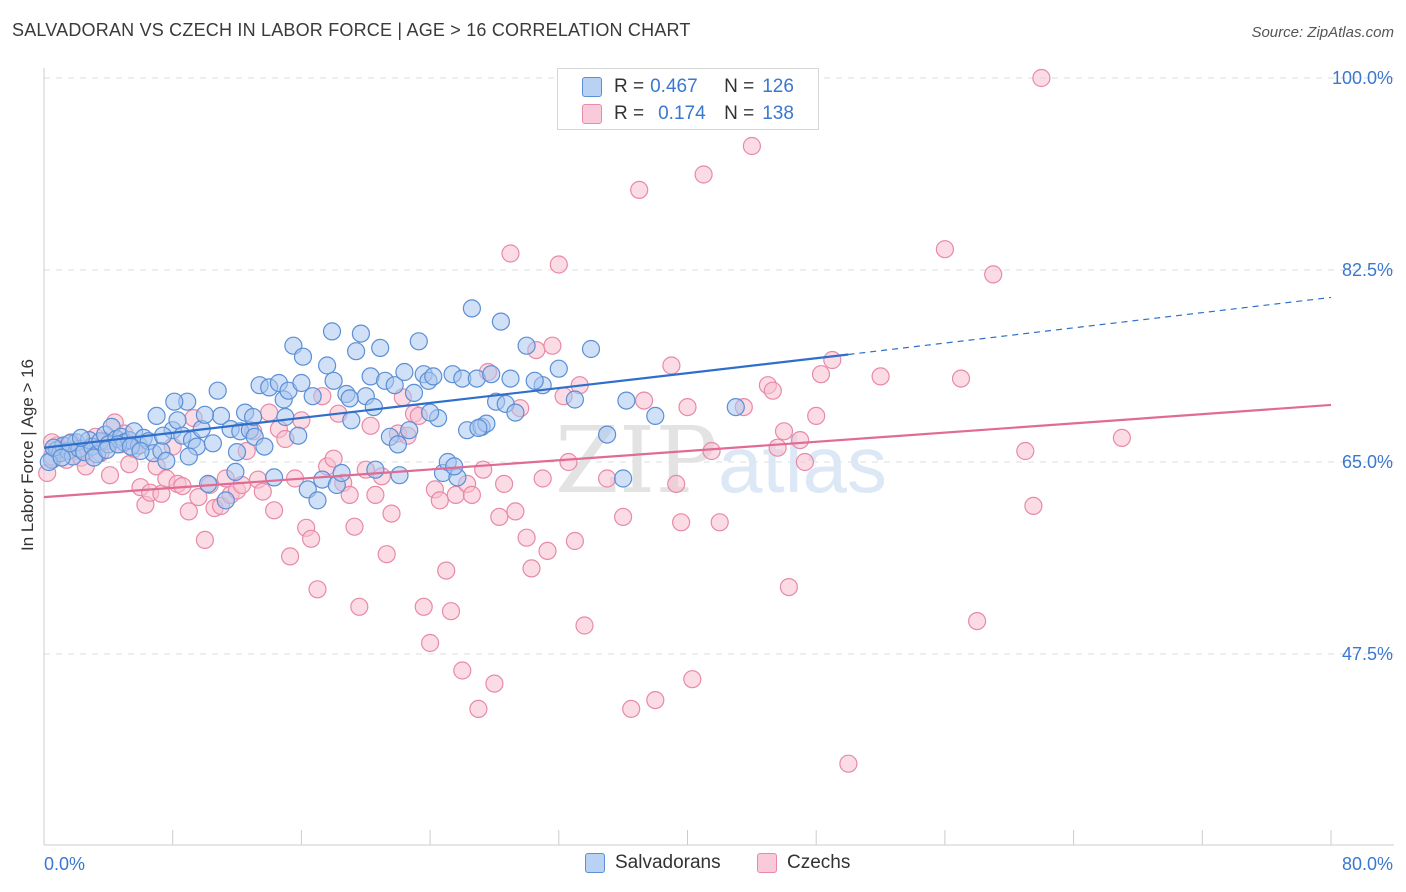  Describe the element at coordinates (688, 114) in the screenshot. I see `legend-row-czechs: R = 0.174 N = 138` at that location.